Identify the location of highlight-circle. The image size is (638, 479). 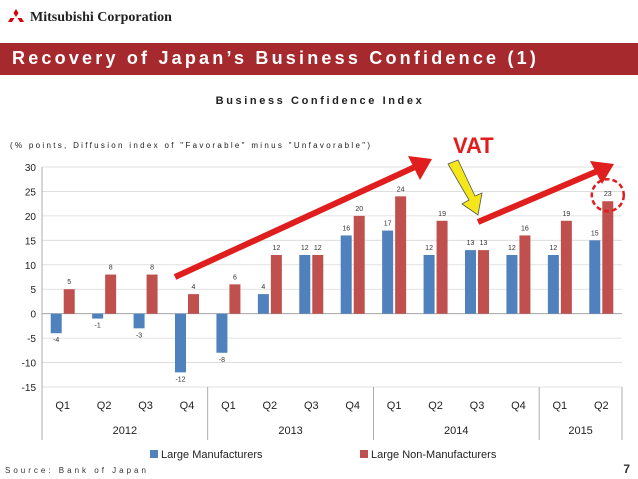
(608, 195).